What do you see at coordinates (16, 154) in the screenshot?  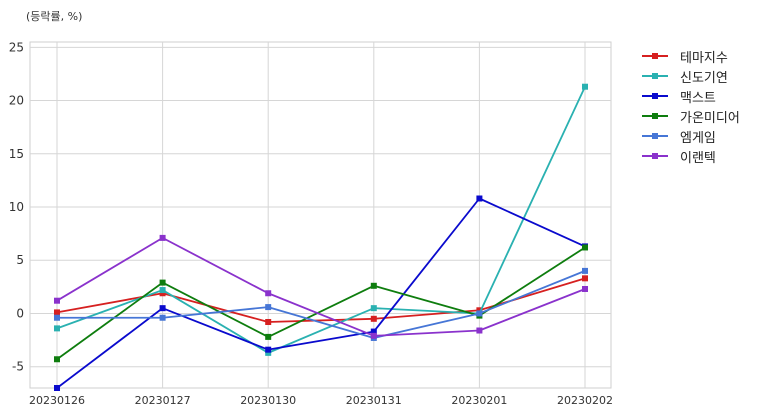 I see `y-tick-label: 15` at bounding box center [16, 154].